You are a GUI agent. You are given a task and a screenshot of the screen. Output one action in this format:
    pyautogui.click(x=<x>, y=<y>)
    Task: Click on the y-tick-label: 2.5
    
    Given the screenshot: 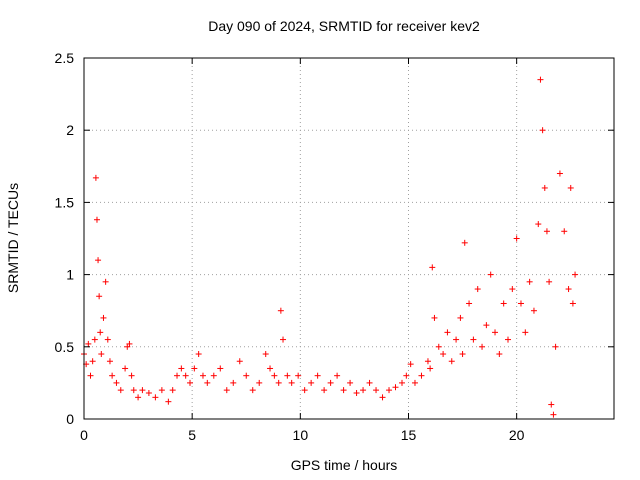 What is the action you would take?
    pyautogui.click(x=65, y=58)
    